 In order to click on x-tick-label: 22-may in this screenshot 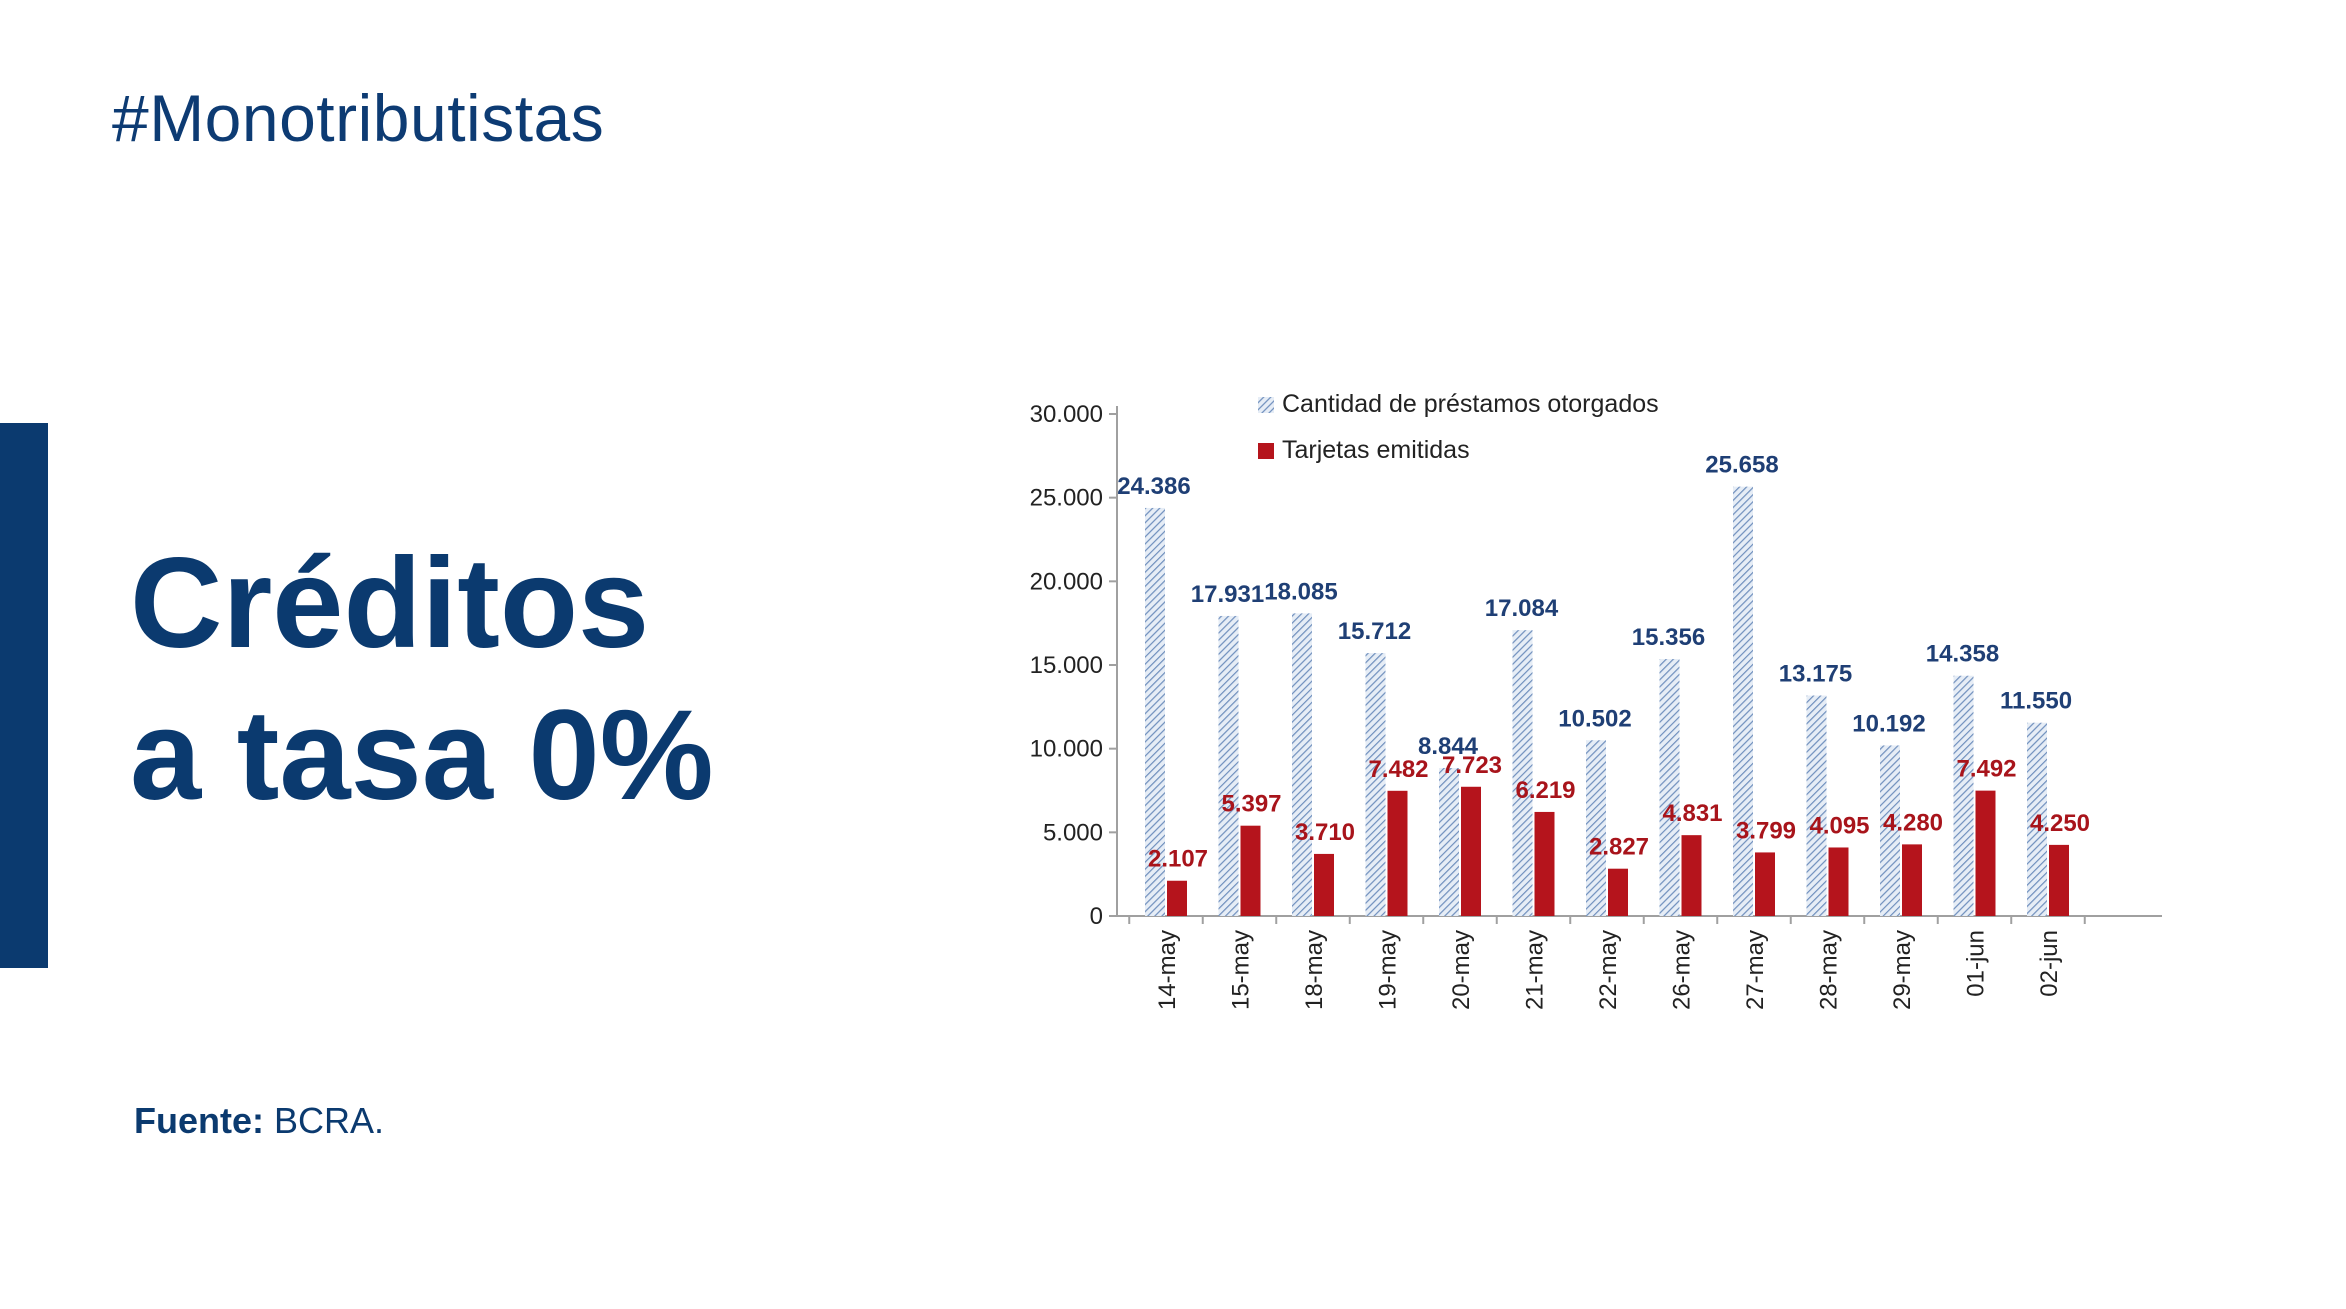, I will do `click(1608, 970)`.